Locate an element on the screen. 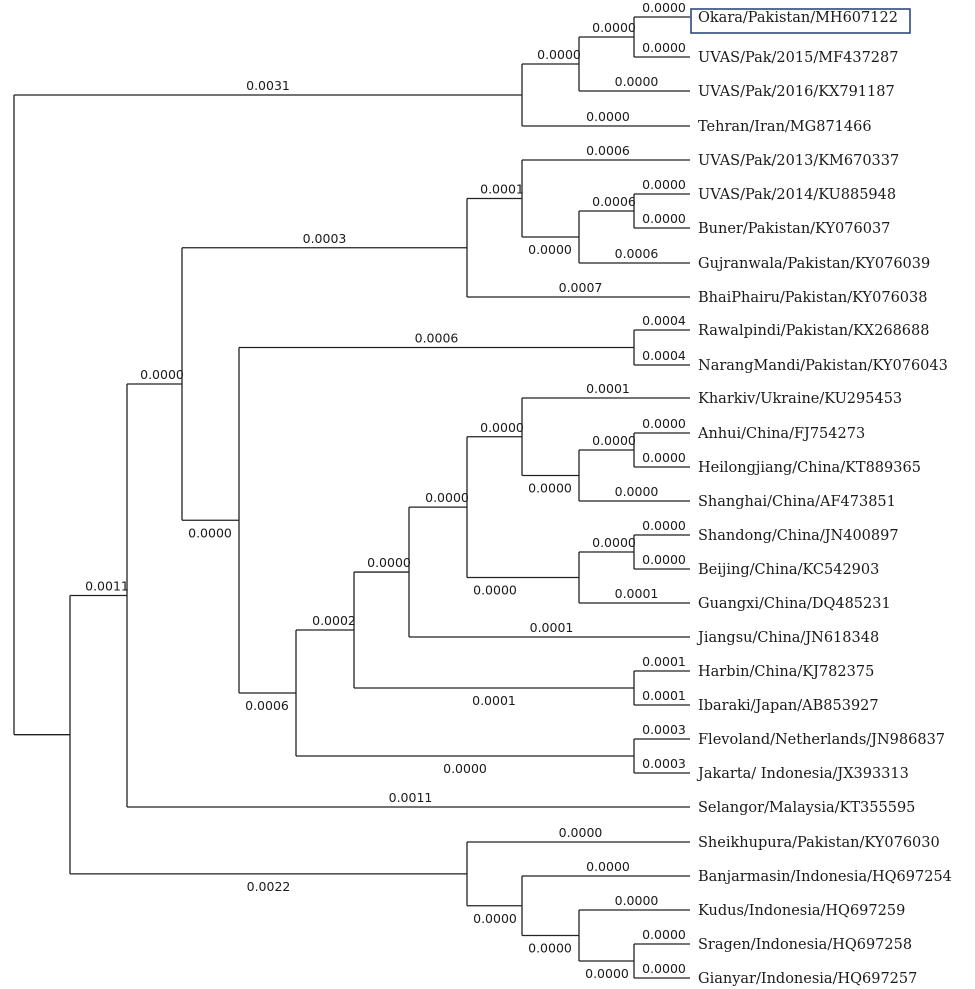  taxon-label: Heilongjiang/China/KT889365 is located at coordinates (809, 468).